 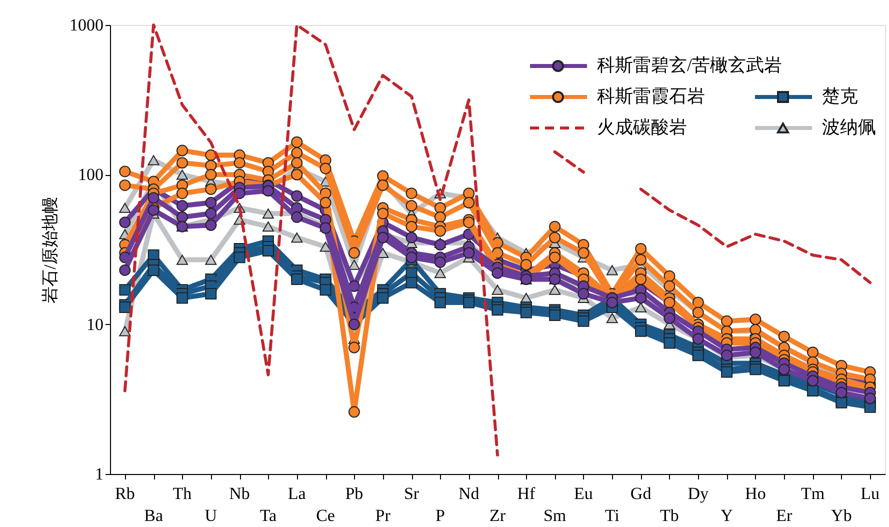 I want to click on x-tick-label: Ti, so click(x=612, y=515).